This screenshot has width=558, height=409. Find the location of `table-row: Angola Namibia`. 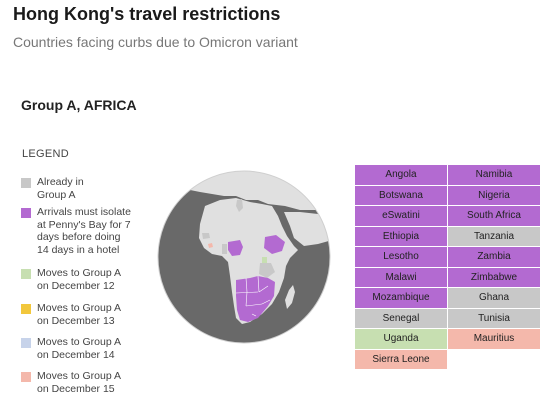

table-row: Angola Namibia is located at coordinates (447, 175).